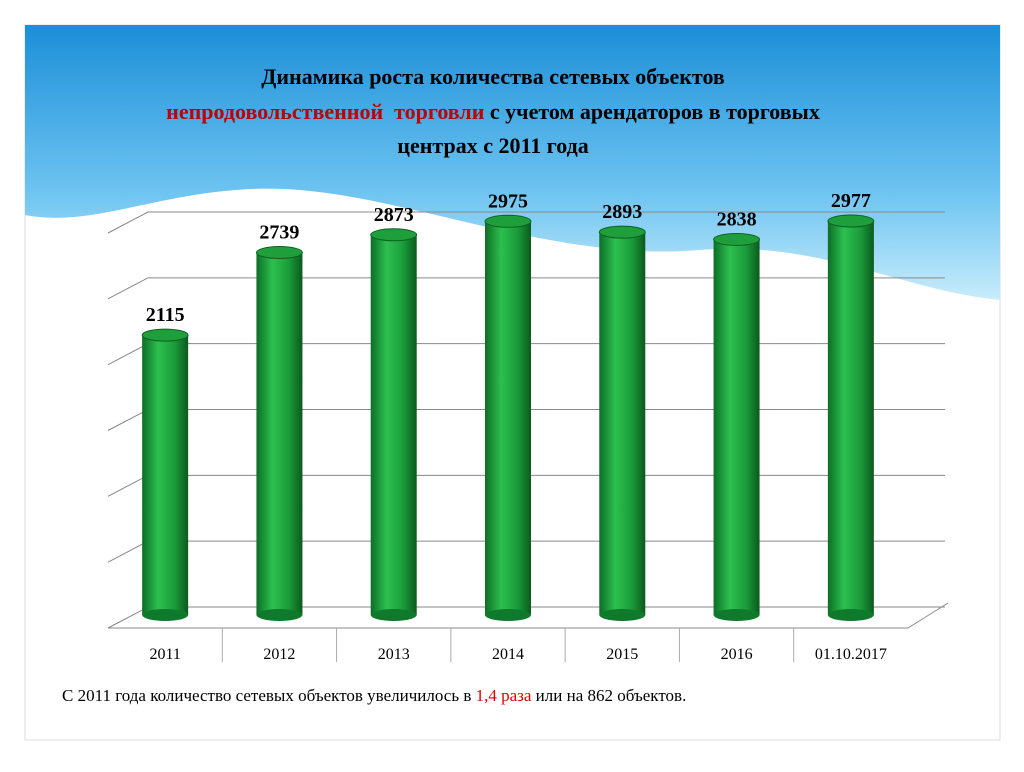  Describe the element at coordinates (508, 654) in the screenshot. I see `x-tick-label: 2014` at that location.